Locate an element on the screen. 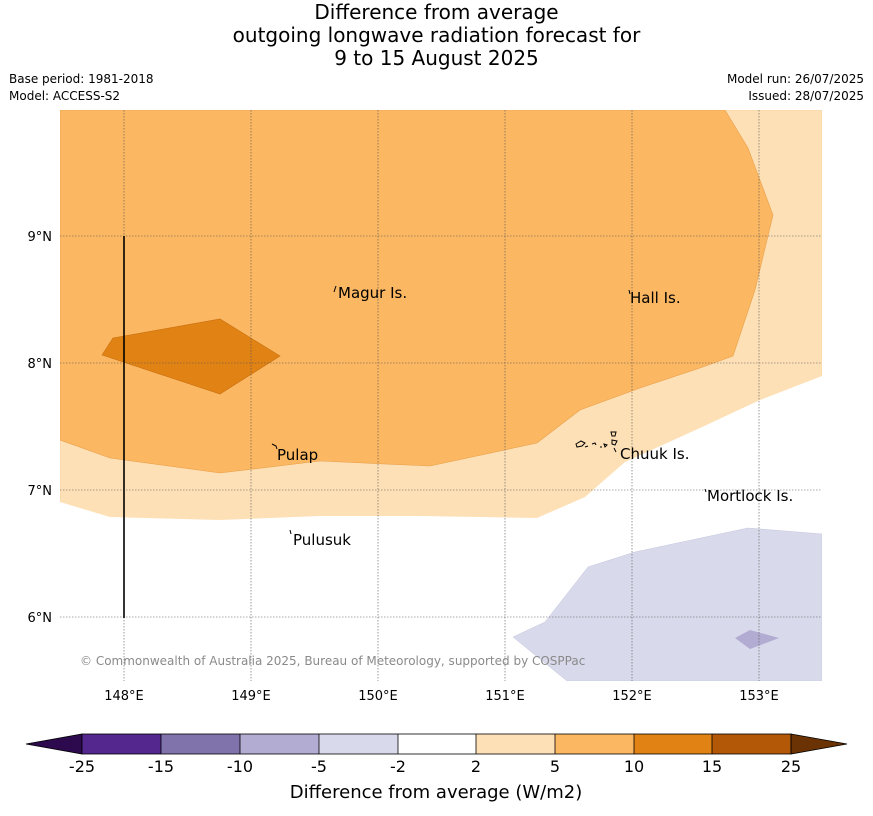 The height and width of the screenshot is (816, 873). lat-label-7n: 7°N is located at coordinates (40, 491).